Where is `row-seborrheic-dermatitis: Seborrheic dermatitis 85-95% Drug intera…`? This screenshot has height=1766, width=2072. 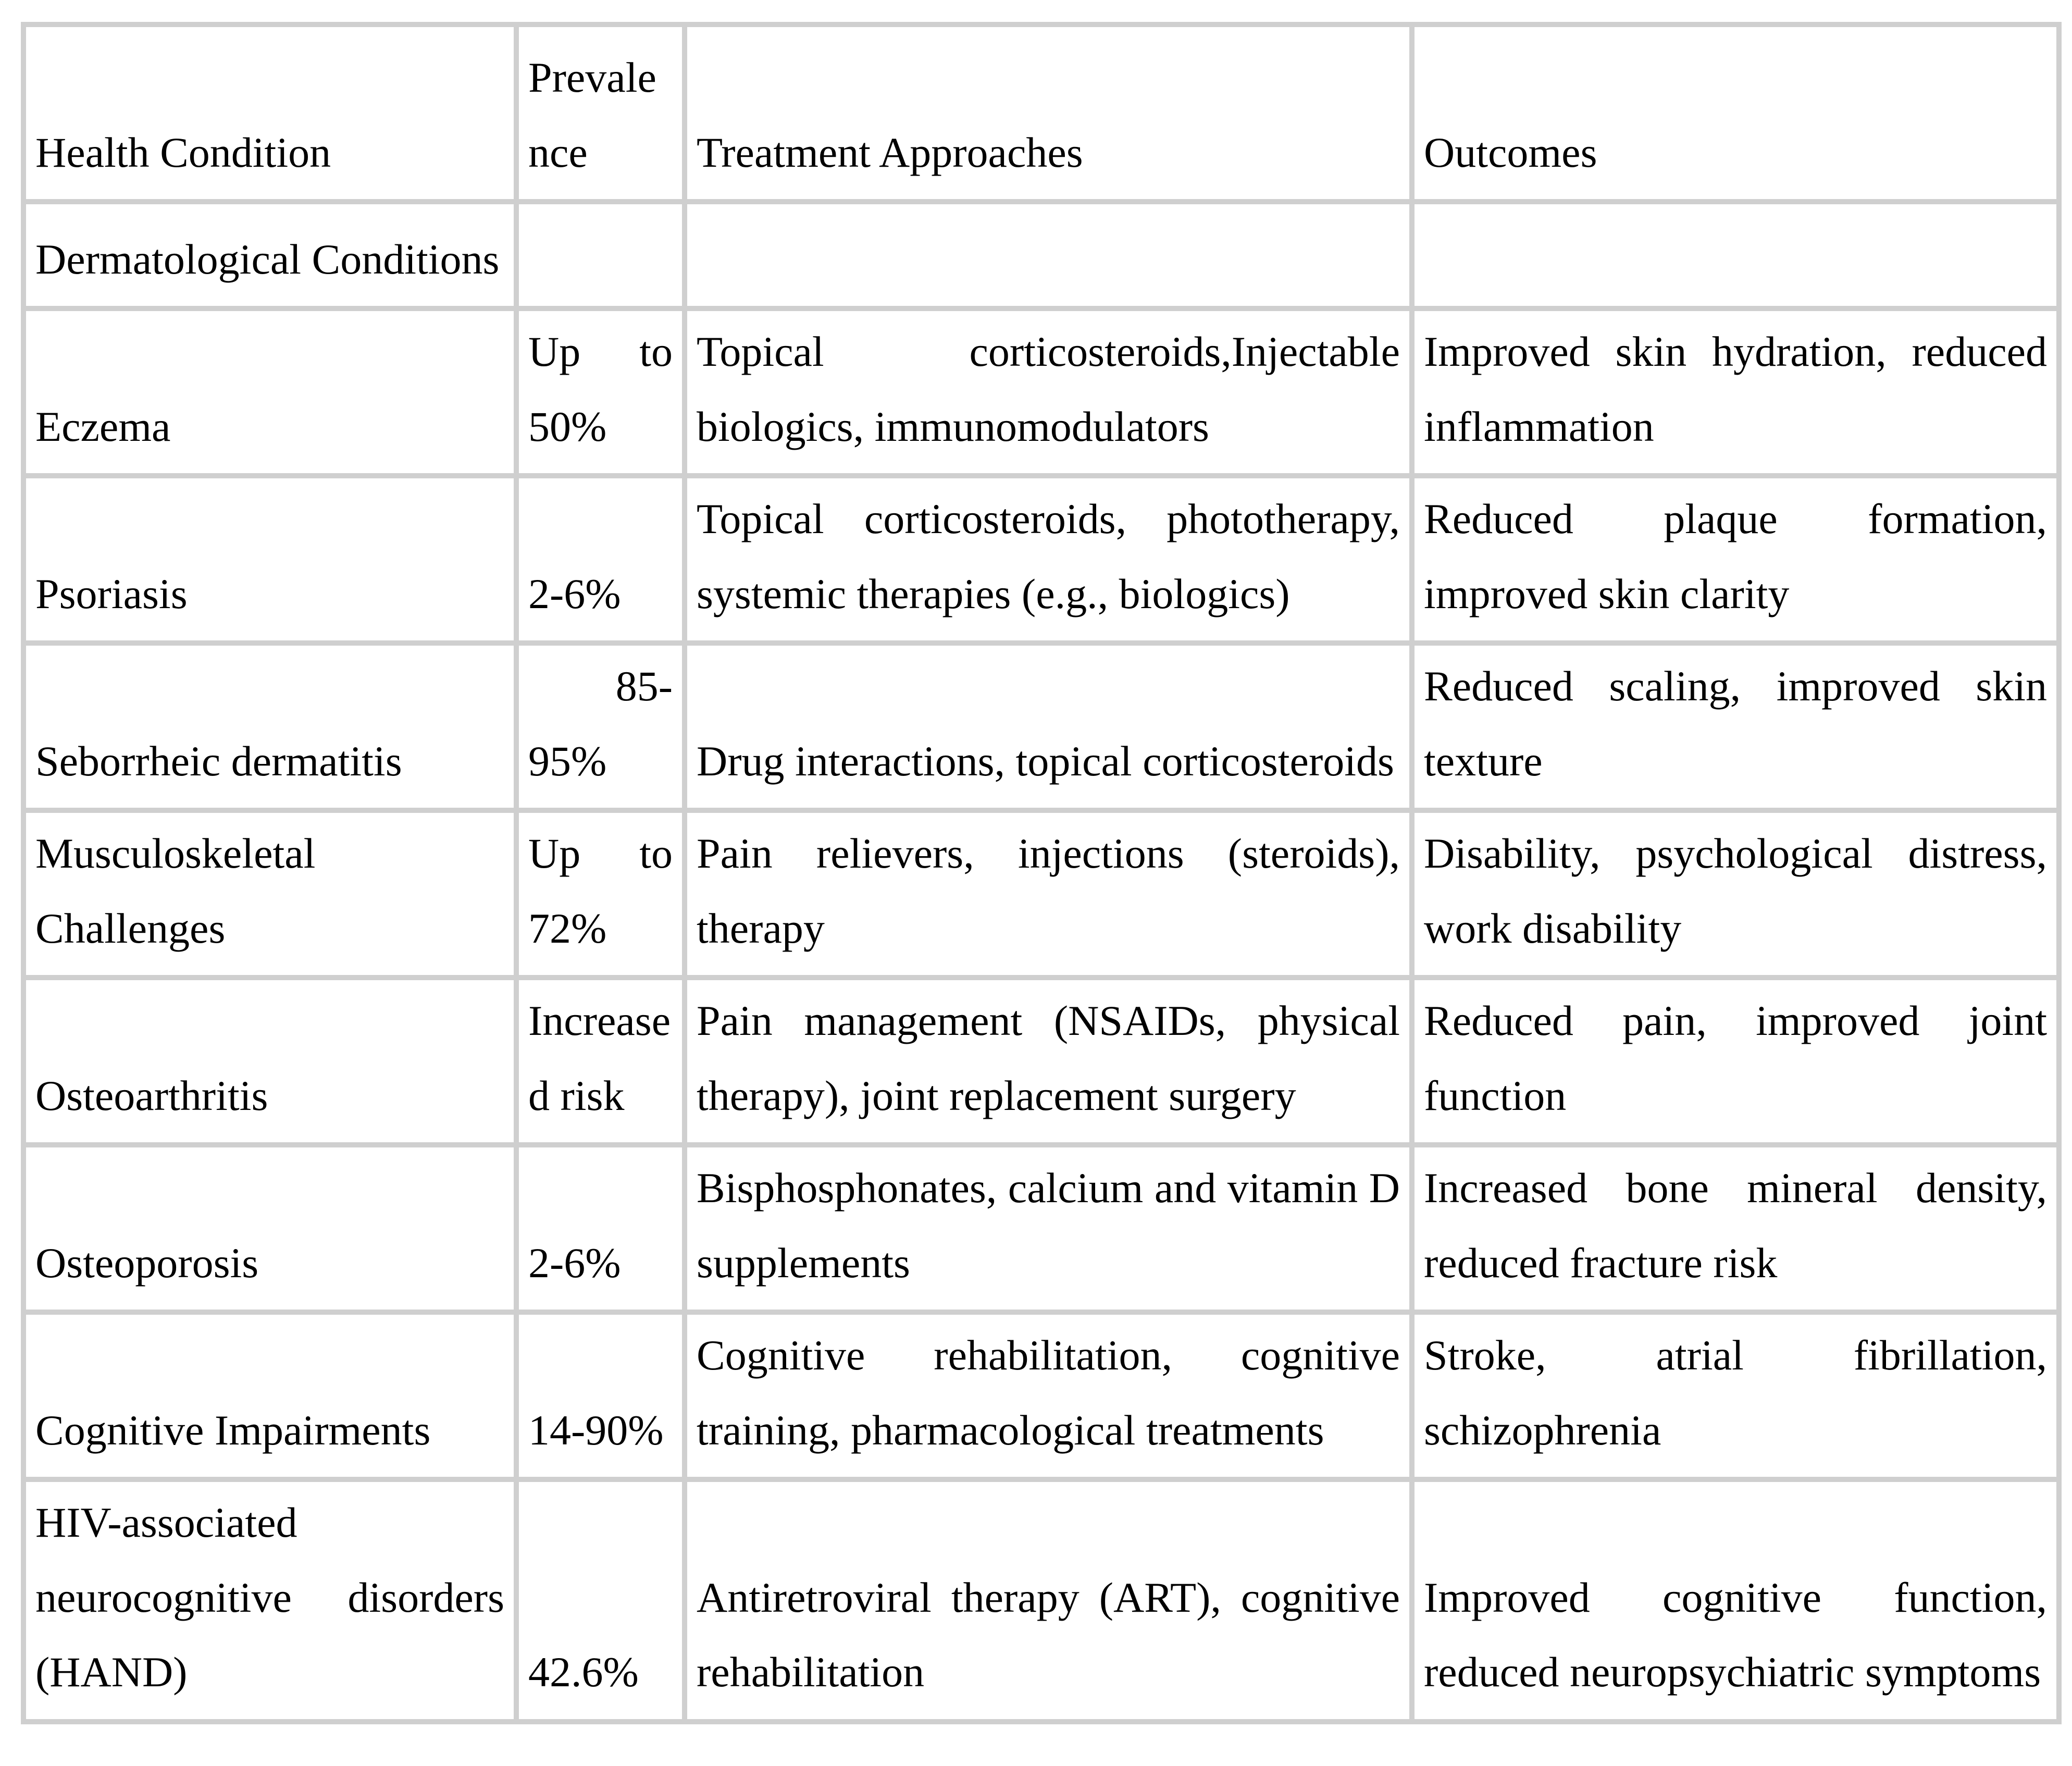 row-seborrheic-dermatitis: Seborrheic dermatitis 85-95% Drug intera… is located at coordinates (1042, 726).